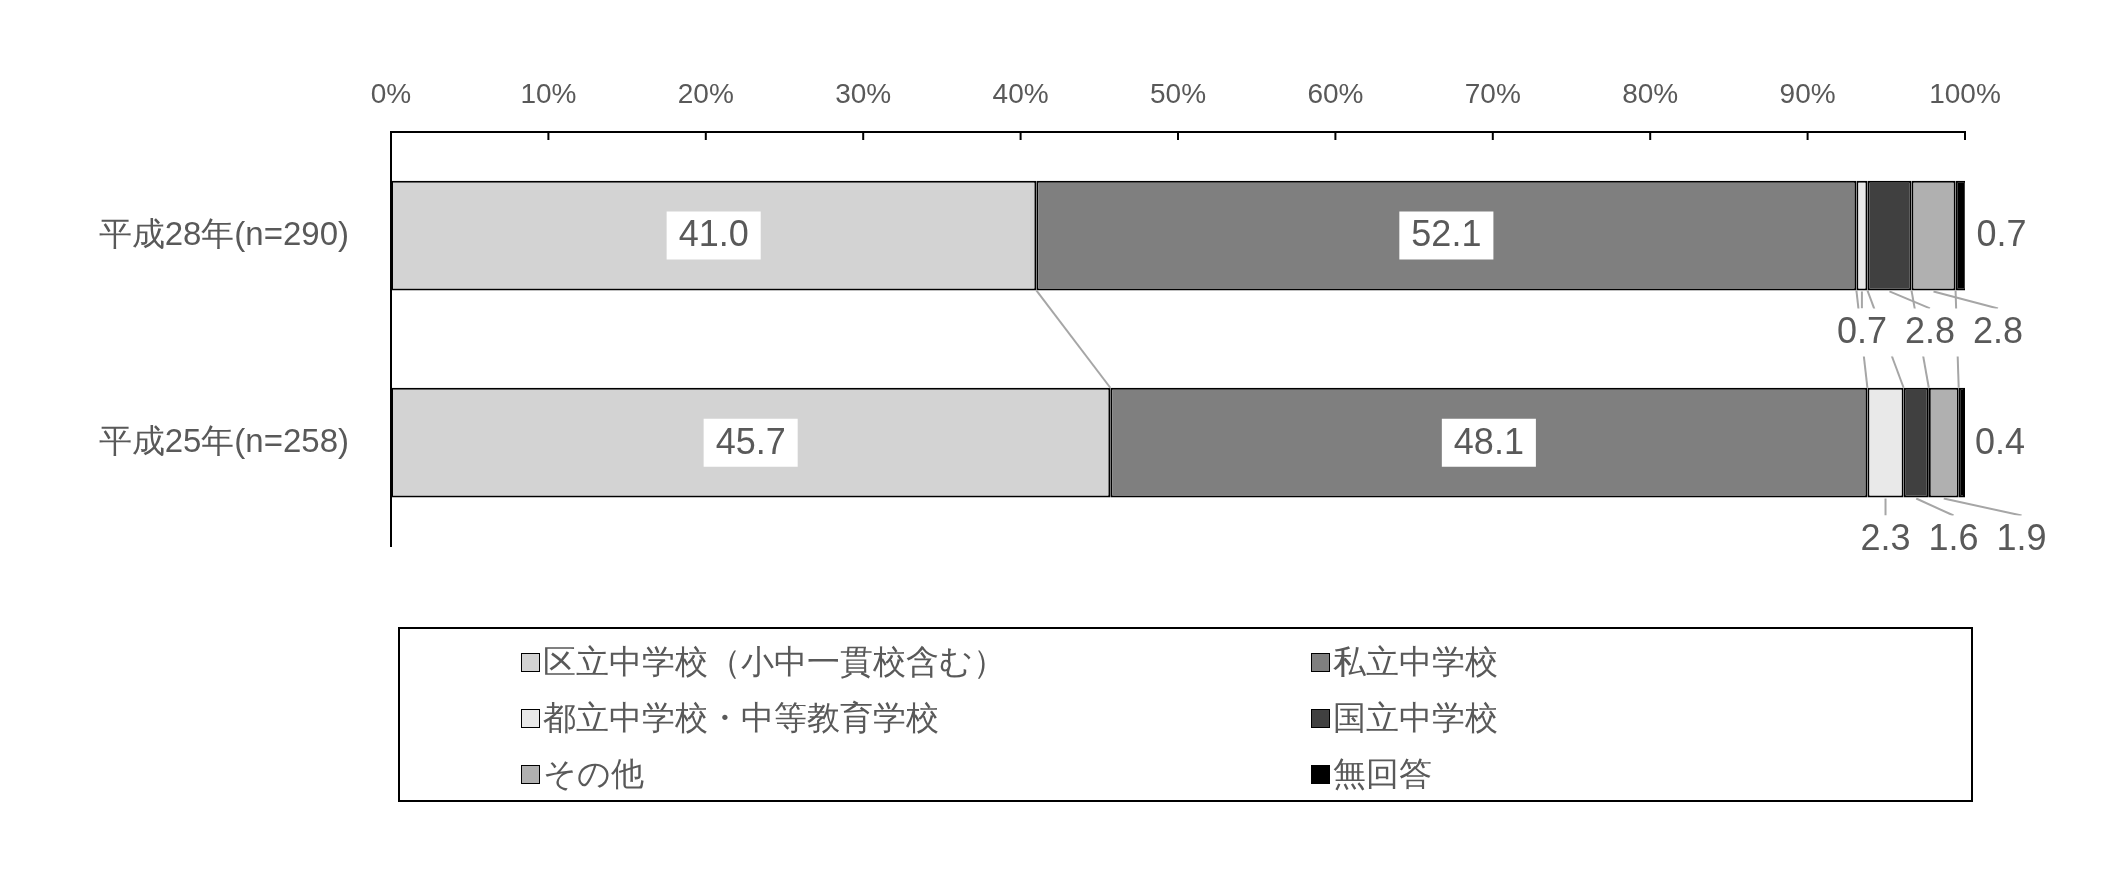 The height and width of the screenshot is (888, 2118). Describe the element at coordinates (1965, 93) in the screenshot. I see `x-tick-label: 100%` at that location.